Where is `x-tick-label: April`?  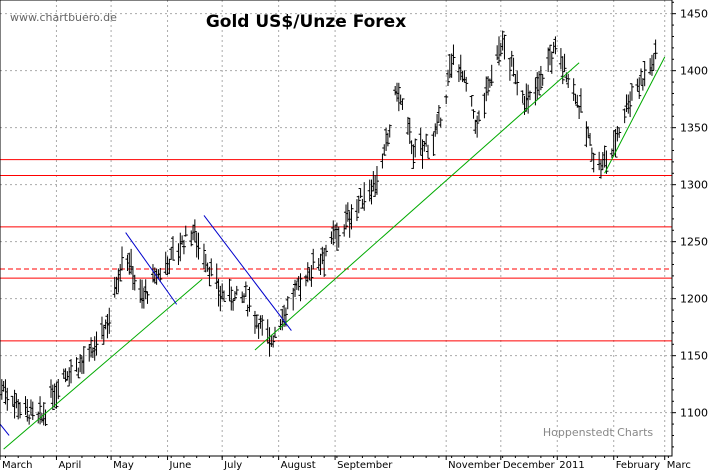
x-tick-label: April is located at coordinates (69, 465).